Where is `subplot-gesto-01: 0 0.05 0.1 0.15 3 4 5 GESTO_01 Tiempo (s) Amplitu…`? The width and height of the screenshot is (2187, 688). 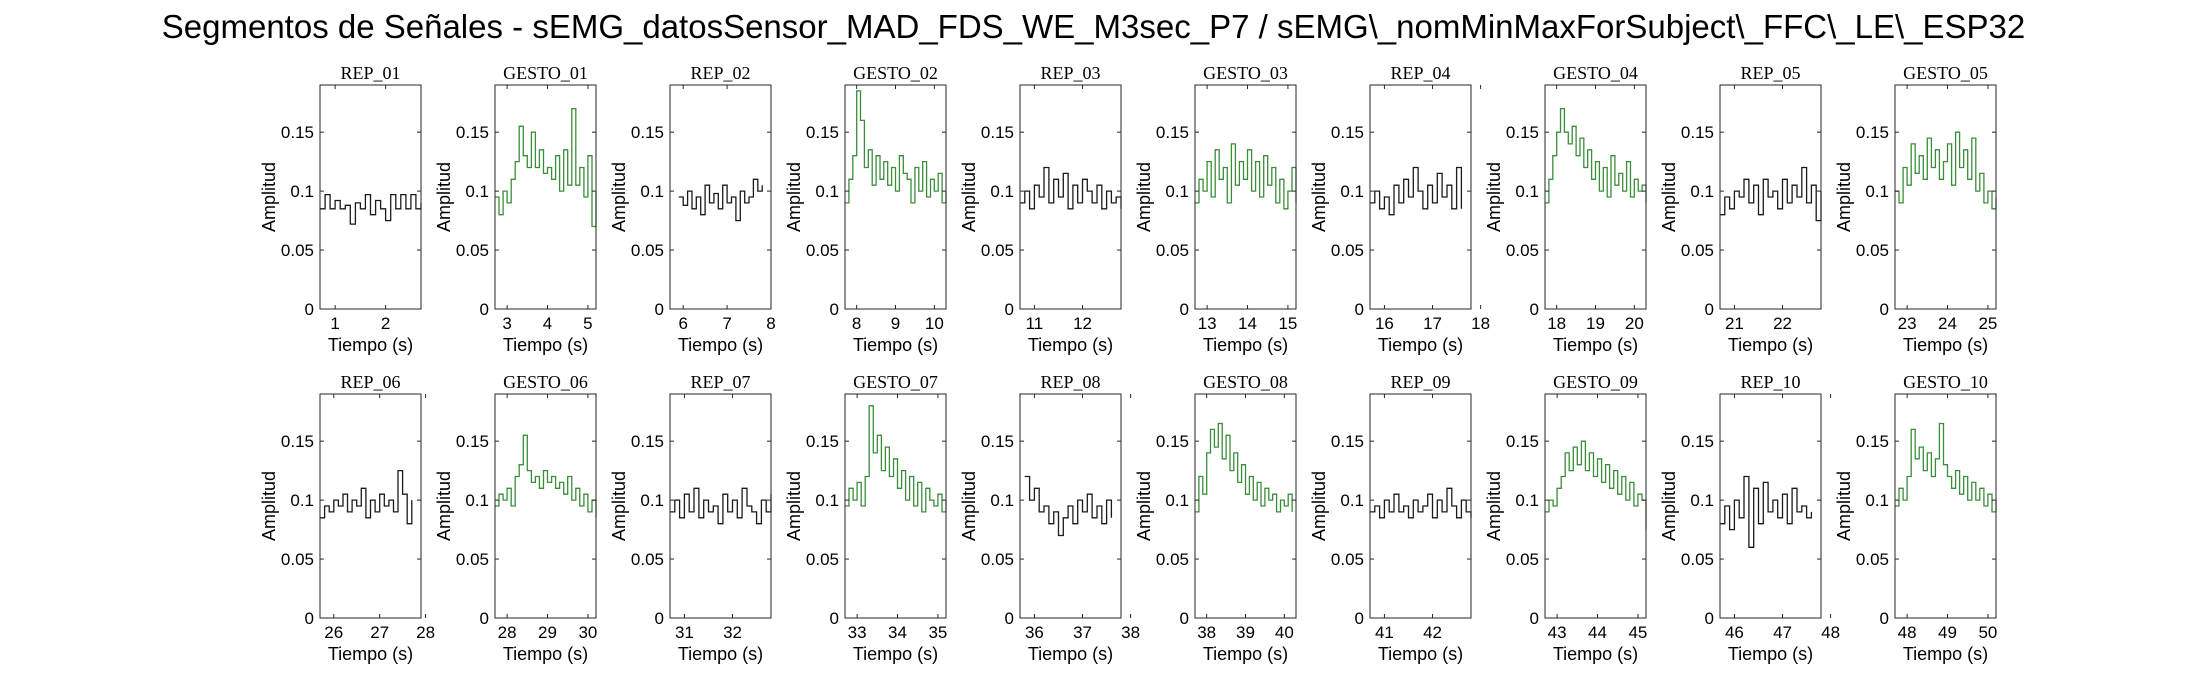 subplot-gesto-01: 0 0.05 0.1 0.15 3 4 5 GESTO_01 Tiempo (s) Amplitu… is located at coordinates (515, 209).